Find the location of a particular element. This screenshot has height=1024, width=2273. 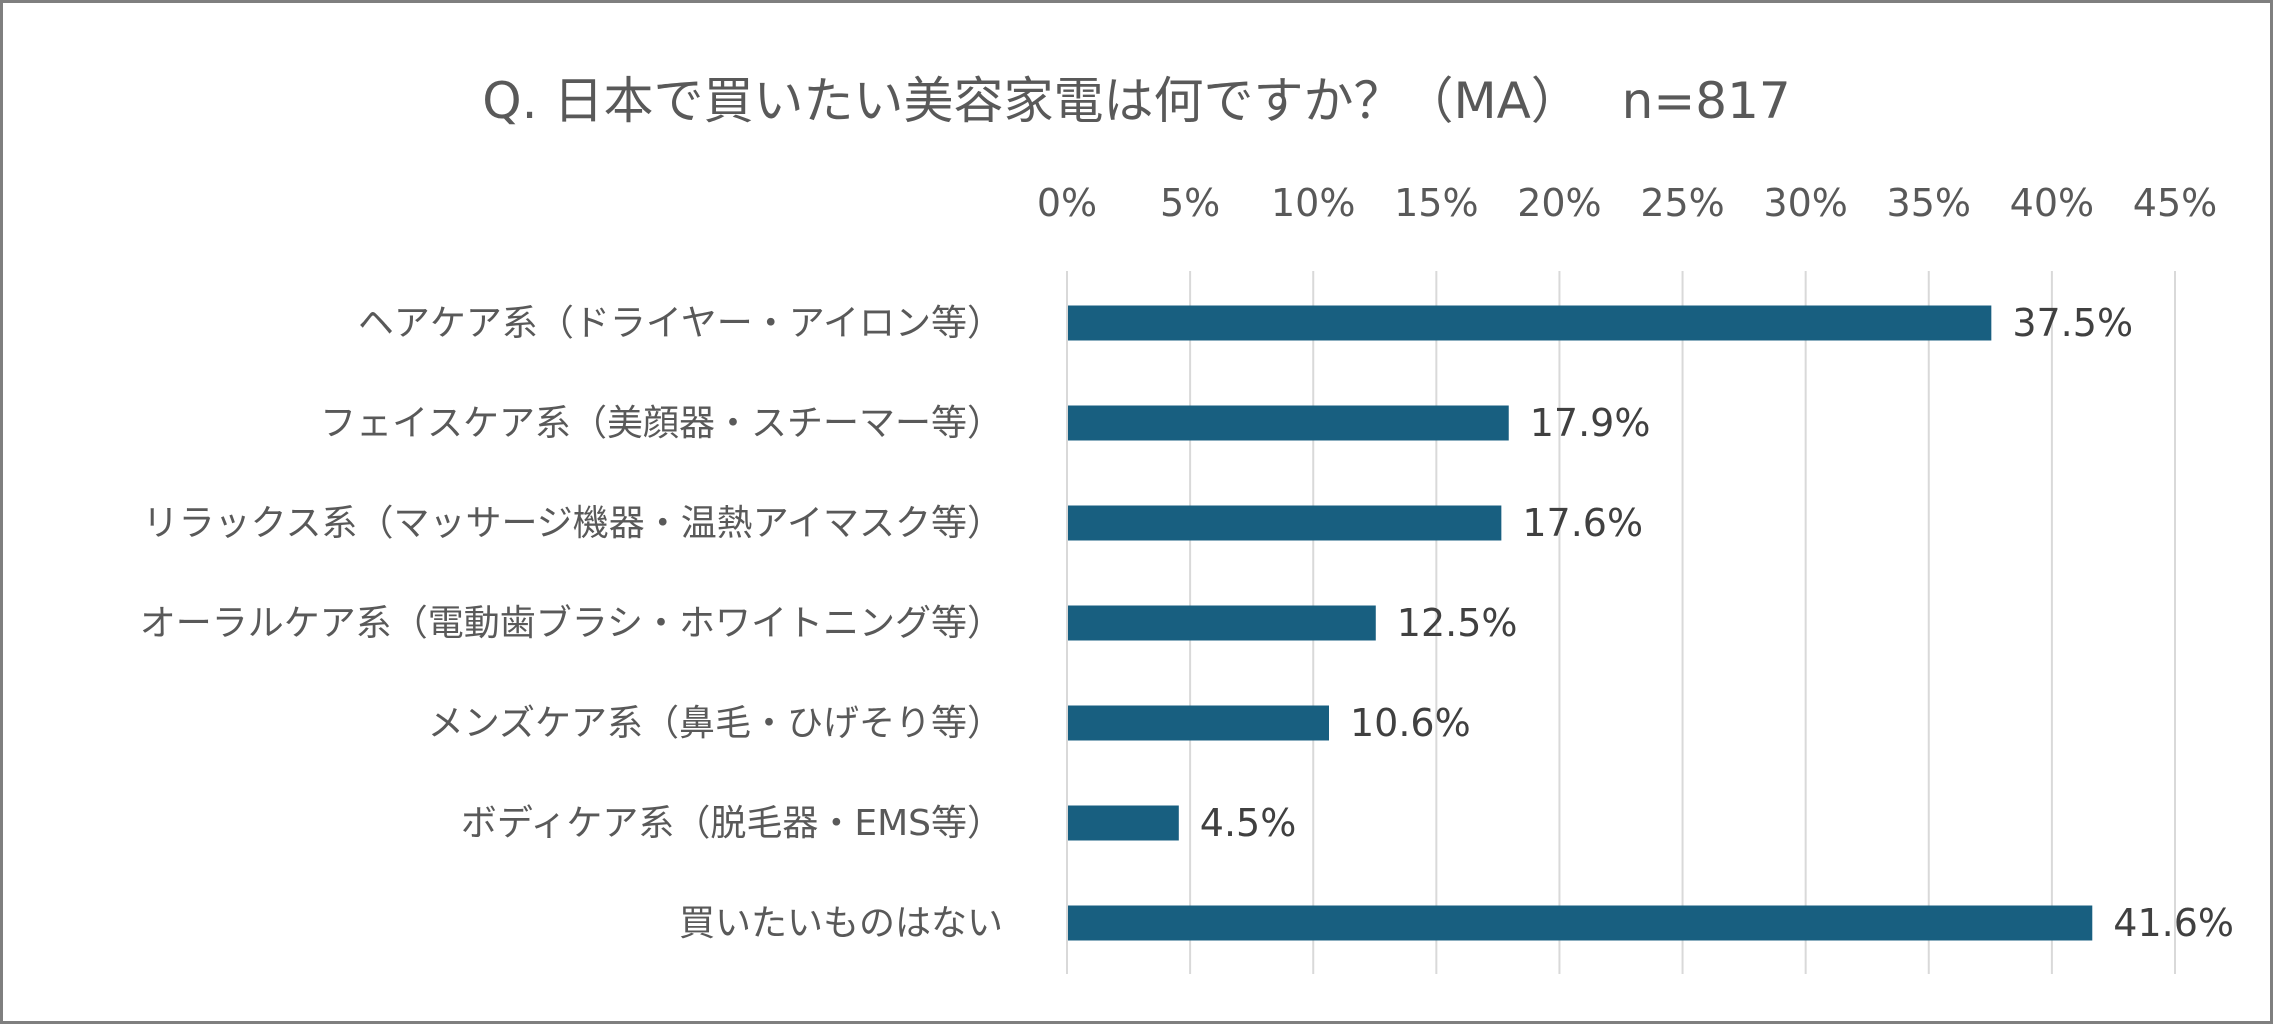

category-label: オーラルケア系（電動歯ブラシ・ホワイトニング等） is located at coordinates (571, 623).